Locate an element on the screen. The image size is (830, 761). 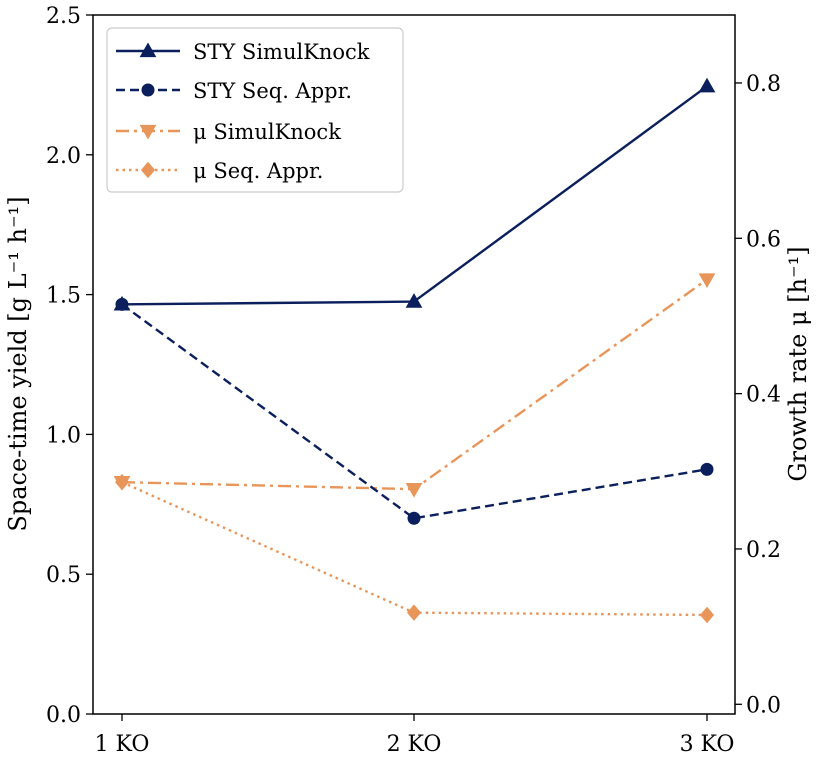
y-left-axis-title: Space-time yield [g L⁻¹ h⁻¹] is located at coordinates (18, 363).